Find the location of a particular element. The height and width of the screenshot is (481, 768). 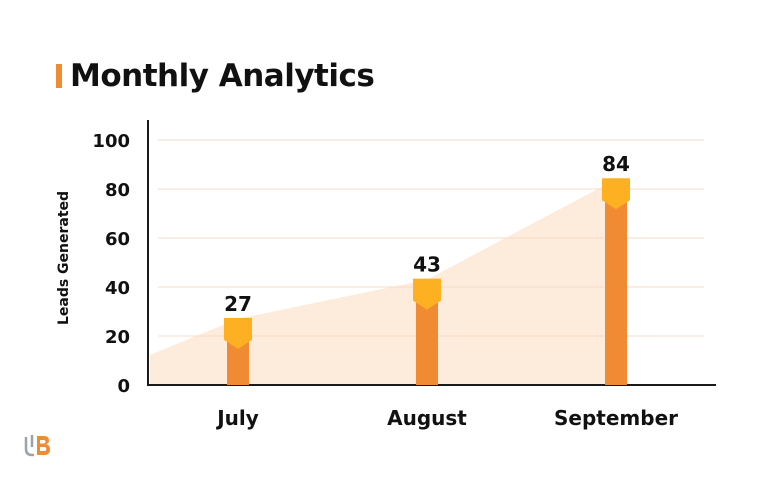

ub-logo-icon is located at coordinates (37, 446).